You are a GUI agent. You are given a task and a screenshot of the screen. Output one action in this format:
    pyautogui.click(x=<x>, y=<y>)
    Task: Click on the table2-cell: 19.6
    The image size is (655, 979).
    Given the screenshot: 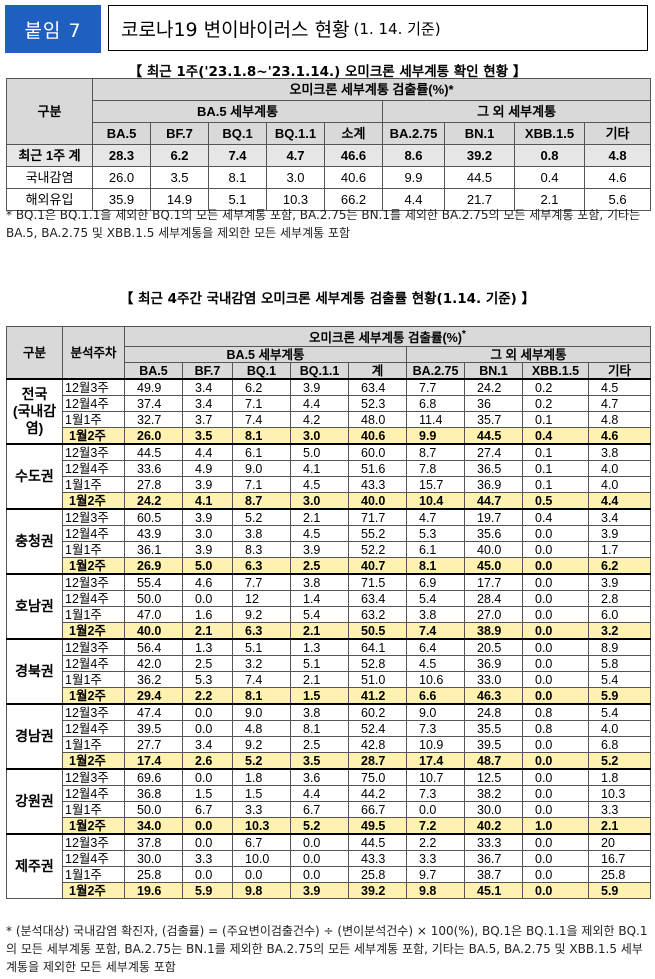 What is the action you would take?
    pyautogui.click(x=153, y=890)
    